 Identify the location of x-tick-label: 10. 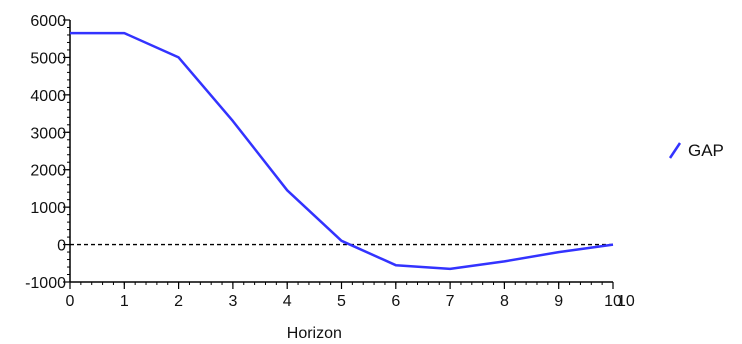
(613, 301).